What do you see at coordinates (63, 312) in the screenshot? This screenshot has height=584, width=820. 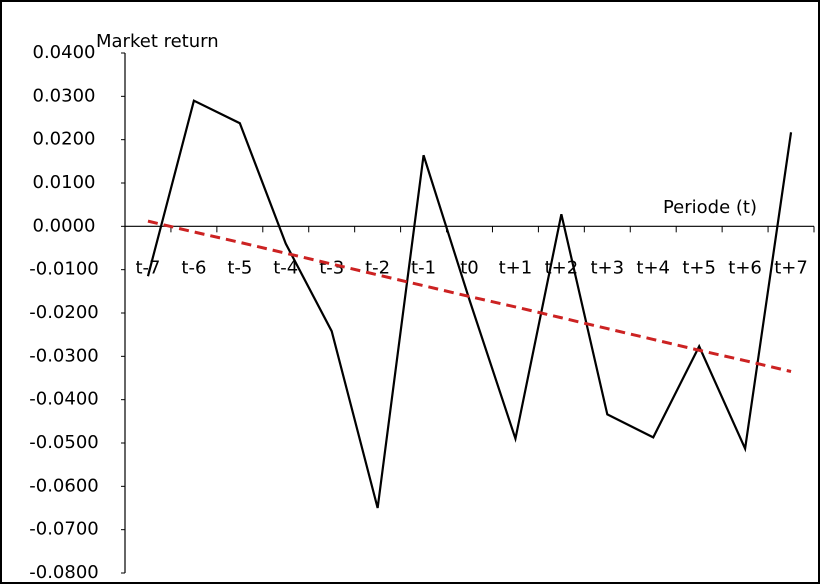 I see `y-tick-label: -0.0200` at bounding box center [63, 312].